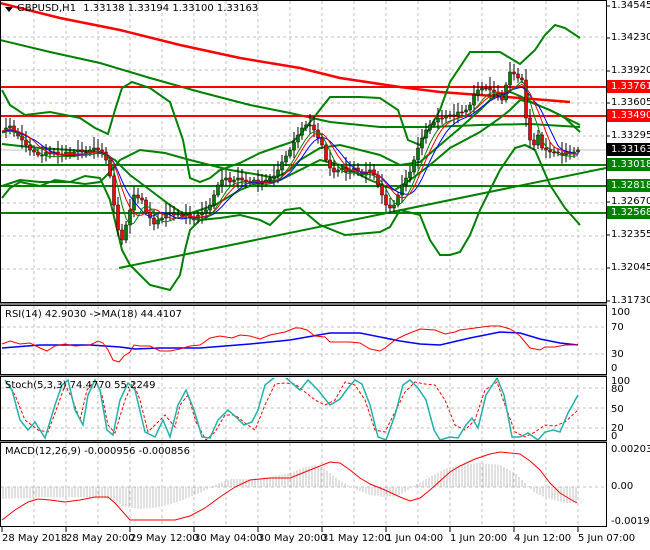 The width and height of the screenshot is (650, 550). What do you see at coordinates (614, 368) in the screenshot?
I see `rsi-tick-0: 0` at bounding box center [614, 368].